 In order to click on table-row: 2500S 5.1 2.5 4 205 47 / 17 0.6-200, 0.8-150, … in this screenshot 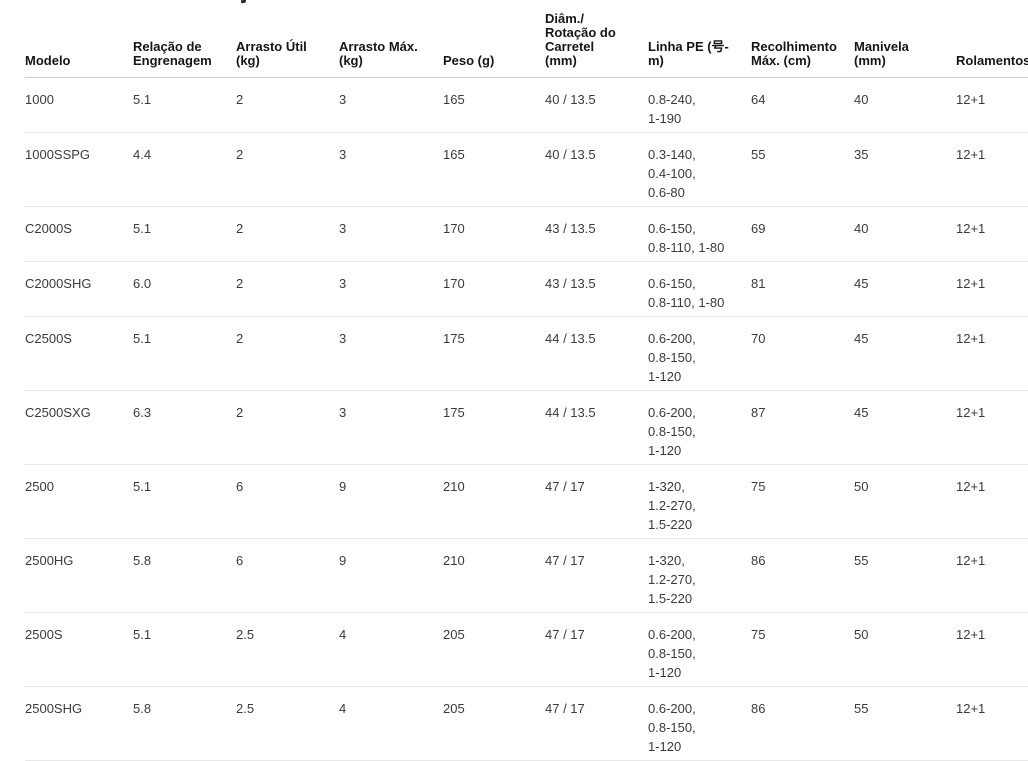, I will do `click(526, 649)`.